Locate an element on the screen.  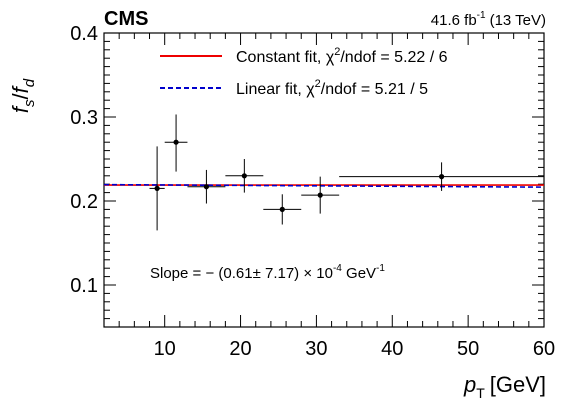
x-tick-label: 40 is located at coordinates (392, 349).